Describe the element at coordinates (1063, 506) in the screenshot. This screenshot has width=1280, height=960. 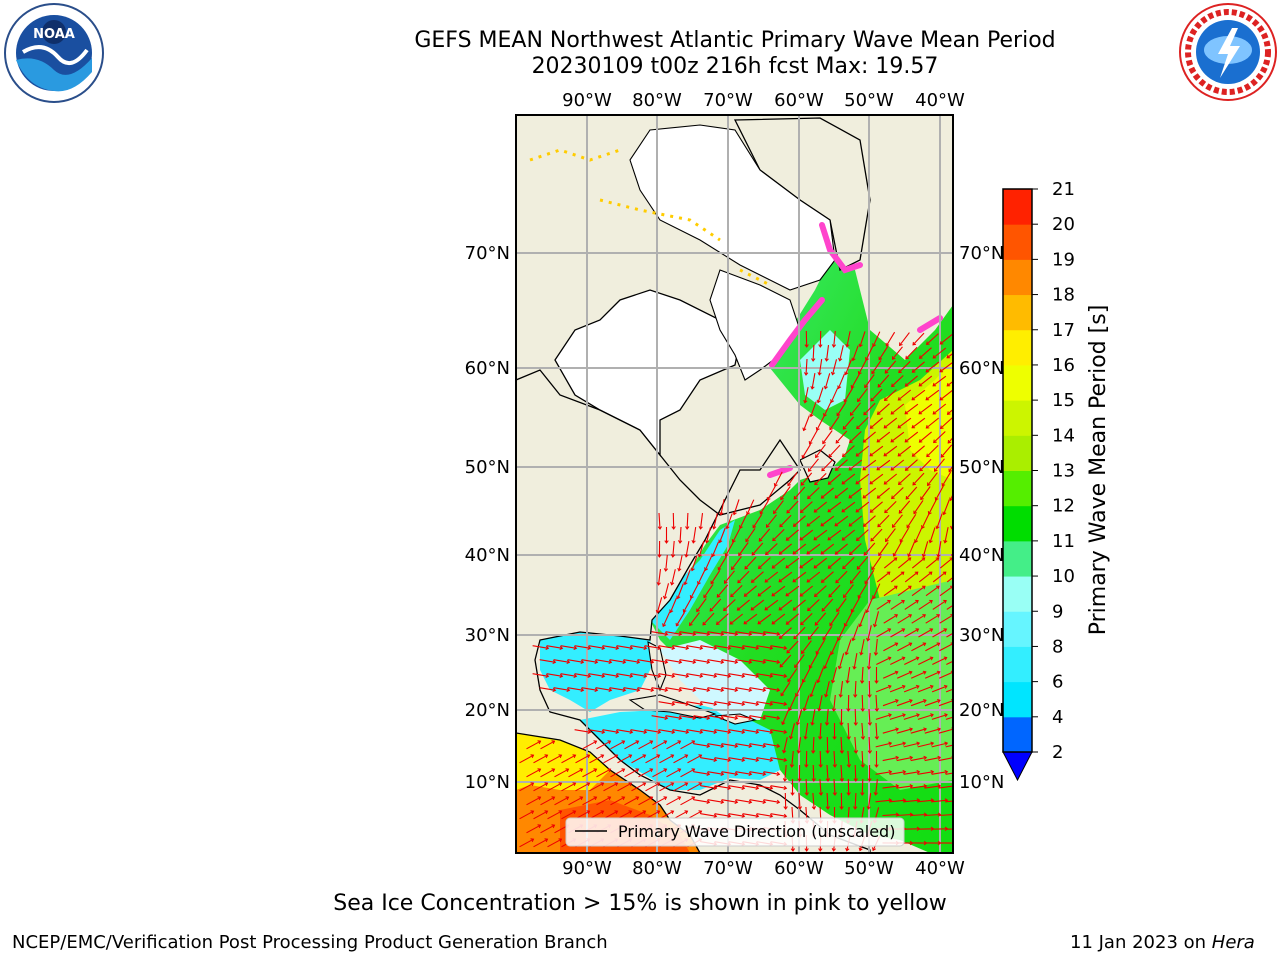
I see `colorbar-tick-label: 12` at that location.